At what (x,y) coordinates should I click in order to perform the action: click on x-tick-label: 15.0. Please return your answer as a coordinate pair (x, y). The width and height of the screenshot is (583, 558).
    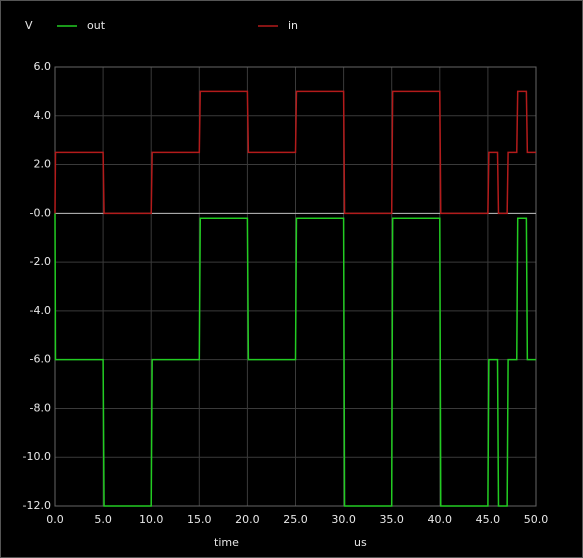
    Looking at the image, I should click on (199, 519).